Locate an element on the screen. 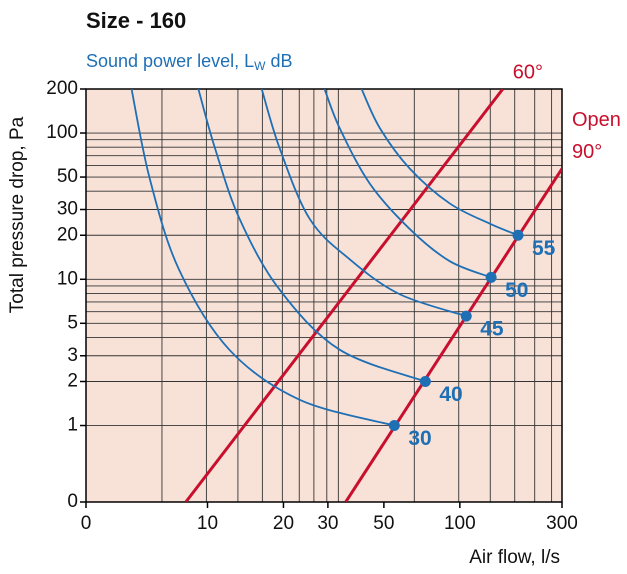  chart-subtitle: Sound power level, LW dB is located at coordinates (189, 62).